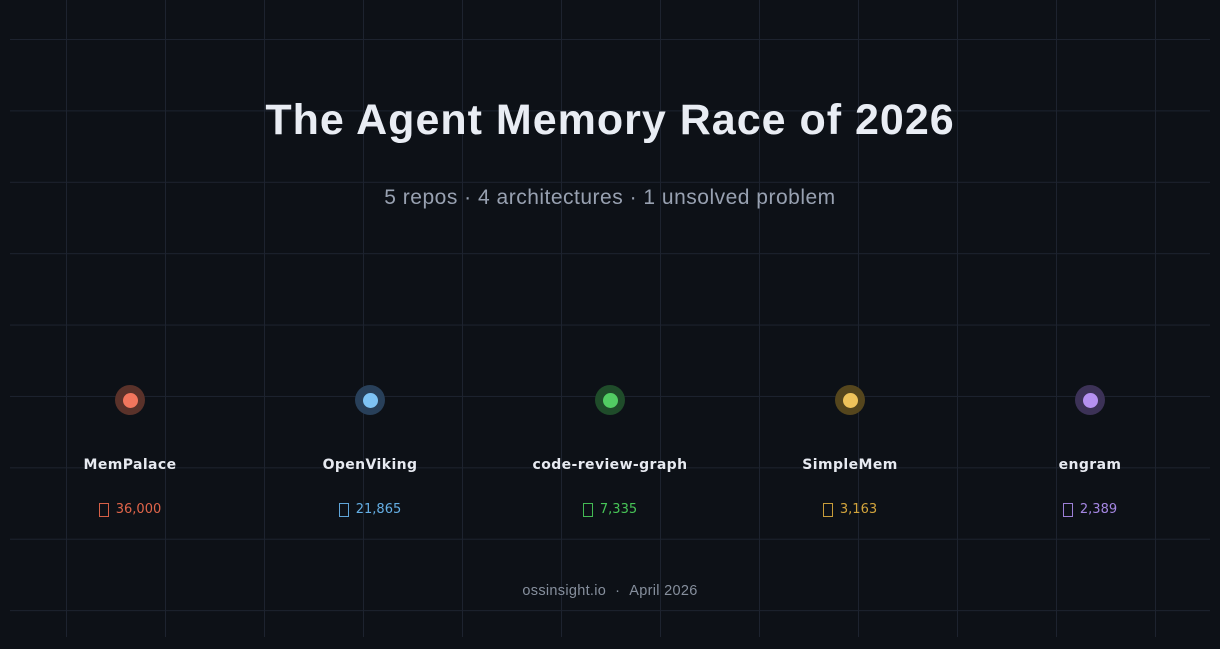 The width and height of the screenshot is (1220, 649). Describe the element at coordinates (130, 465) in the screenshot. I see `repo-name: MemPalace` at that location.